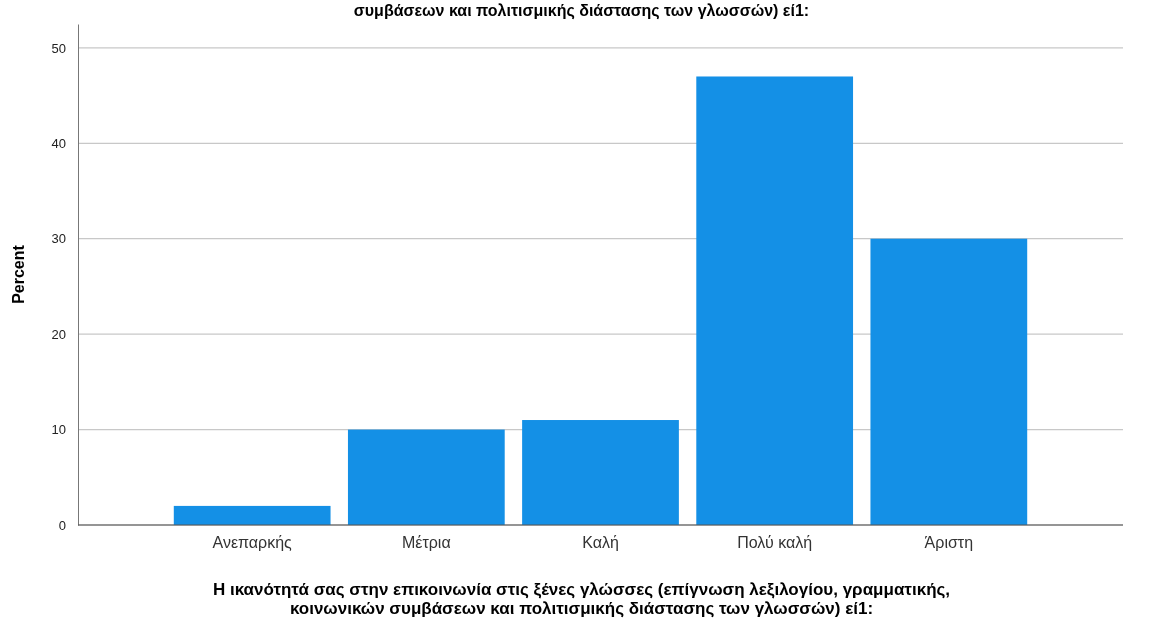  I want to click on x-axis-title: Η ικανότητά σας στην επικοινωνία στις ξένες γλώσσες (επίγνωση λεξιλογίου, γραμματικής, κοινωνικών συμβάσεων και πολιτισμικής διάστασης των γλωσσών) εί1:, so click(581, 599).